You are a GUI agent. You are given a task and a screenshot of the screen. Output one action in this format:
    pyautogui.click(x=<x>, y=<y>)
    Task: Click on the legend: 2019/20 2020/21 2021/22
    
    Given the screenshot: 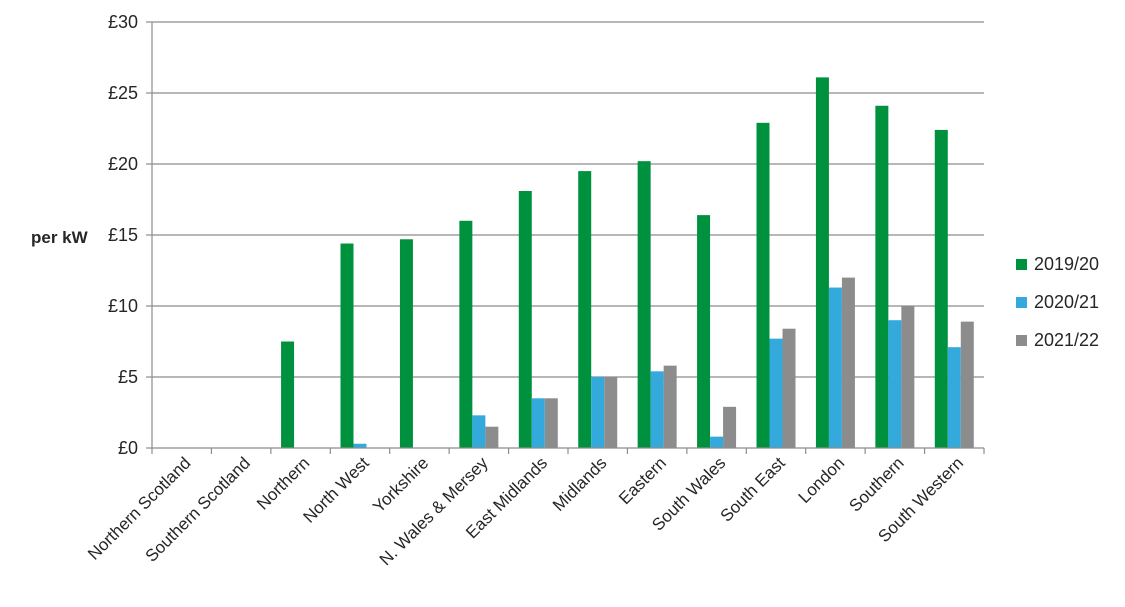 What is the action you would take?
    pyautogui.click(x=1057, y=302)
    